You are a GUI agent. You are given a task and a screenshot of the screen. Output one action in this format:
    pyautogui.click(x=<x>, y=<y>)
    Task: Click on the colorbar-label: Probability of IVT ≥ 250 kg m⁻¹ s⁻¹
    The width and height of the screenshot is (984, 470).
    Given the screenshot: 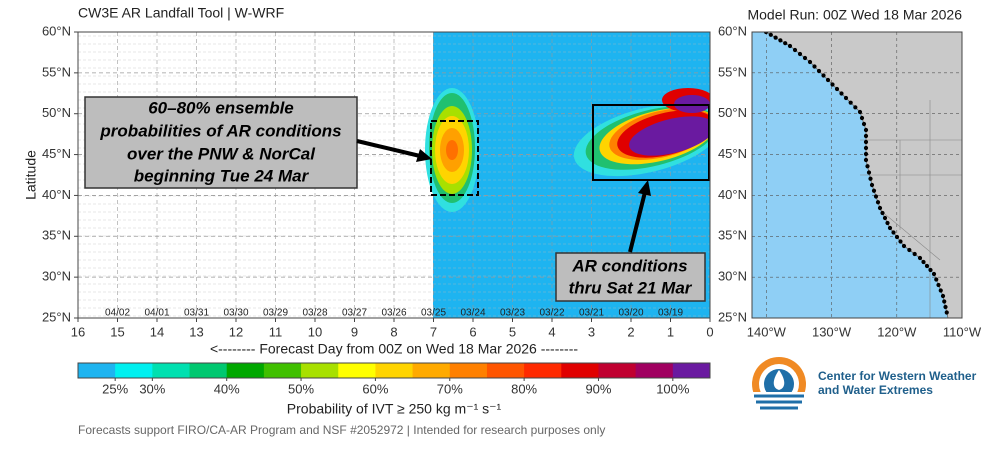 What is the action you would take?
    pyautogui.click(x=394, y=409)
    